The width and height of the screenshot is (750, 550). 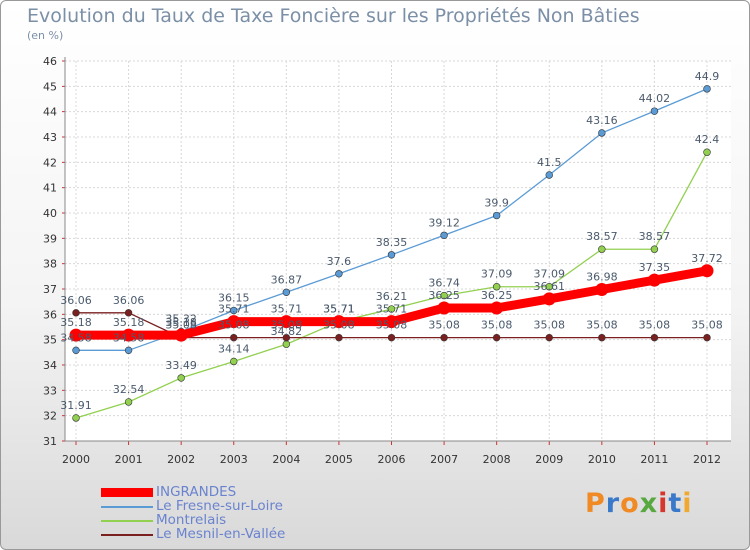 I want to click on x-tick-label: 2010, so click(x=602, y=459).